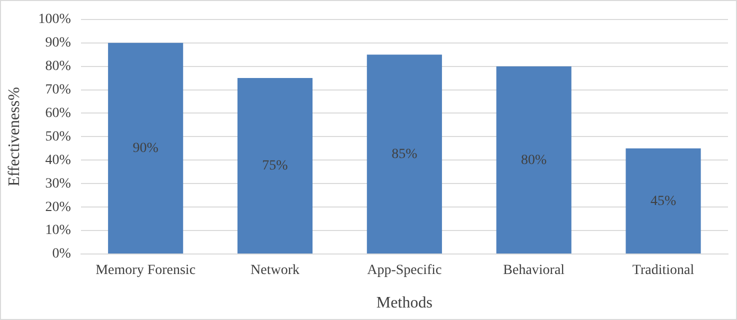 The height and width of the screenshot is (320, 737). I want to click on data-label: 75%, so click(275, 166).